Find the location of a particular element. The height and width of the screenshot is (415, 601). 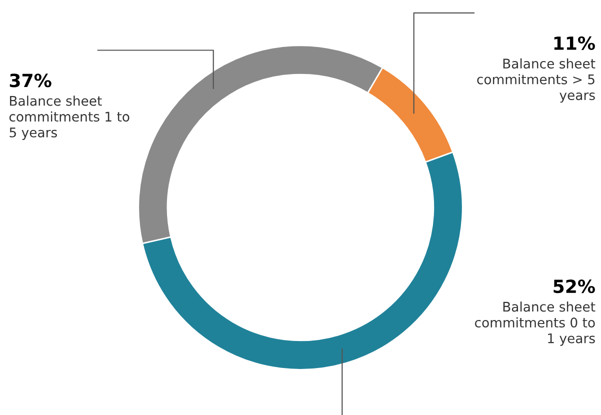

slice-label: Balance sheet commitments 0 to 1 years is located at coordinates (535, 324).